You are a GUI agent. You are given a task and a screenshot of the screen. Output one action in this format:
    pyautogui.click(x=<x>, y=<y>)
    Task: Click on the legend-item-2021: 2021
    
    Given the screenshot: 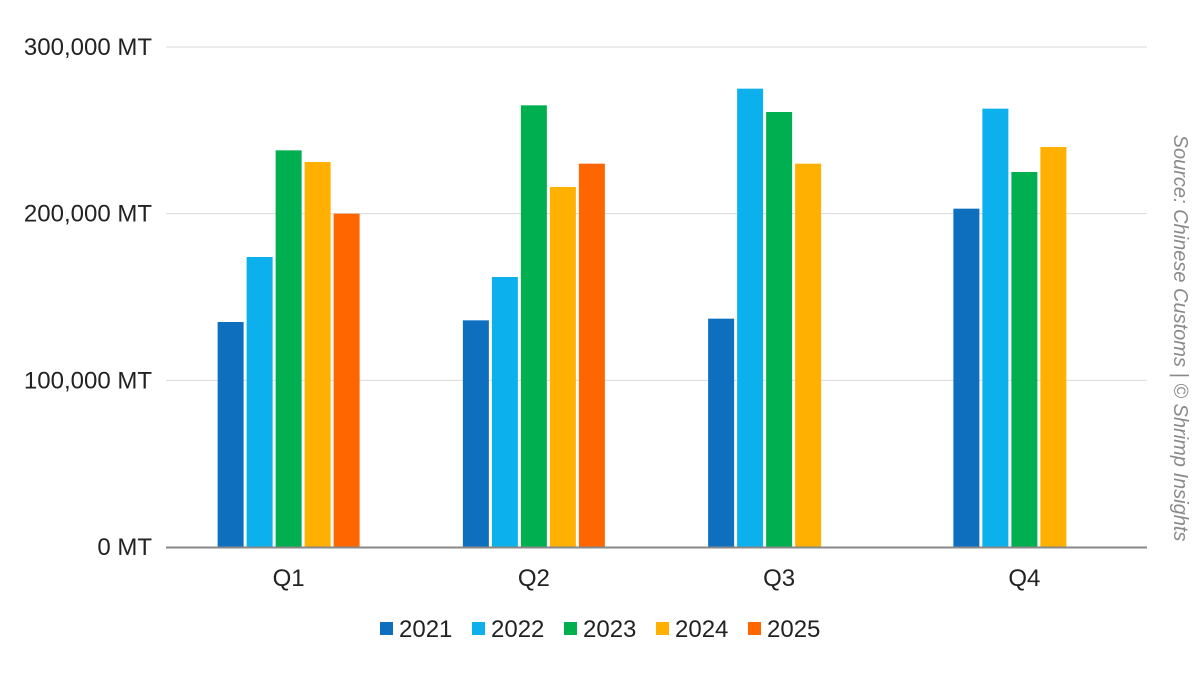 What is the action you would take?
    pyautogui.click(x=416, y=629)
    